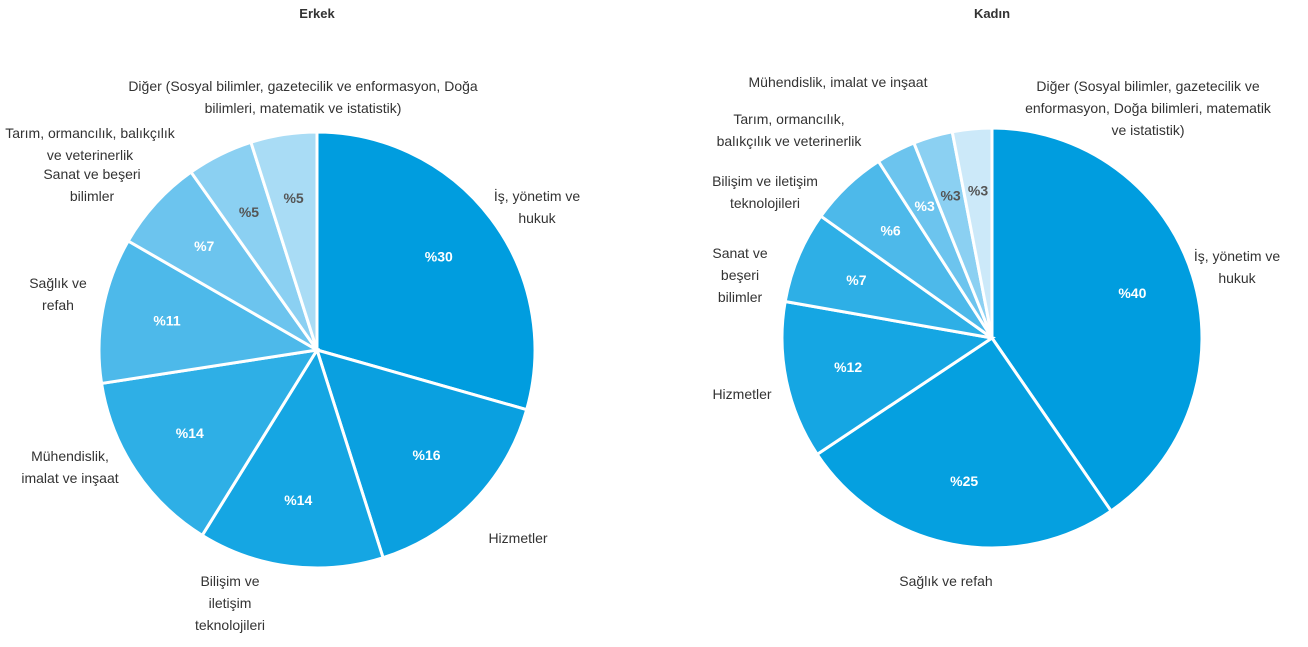 The height and width of the screenshot is (647, 1308). Describe the element at coordinates (166, 321) in the screenshot. I see `value-label: %11` at that location.